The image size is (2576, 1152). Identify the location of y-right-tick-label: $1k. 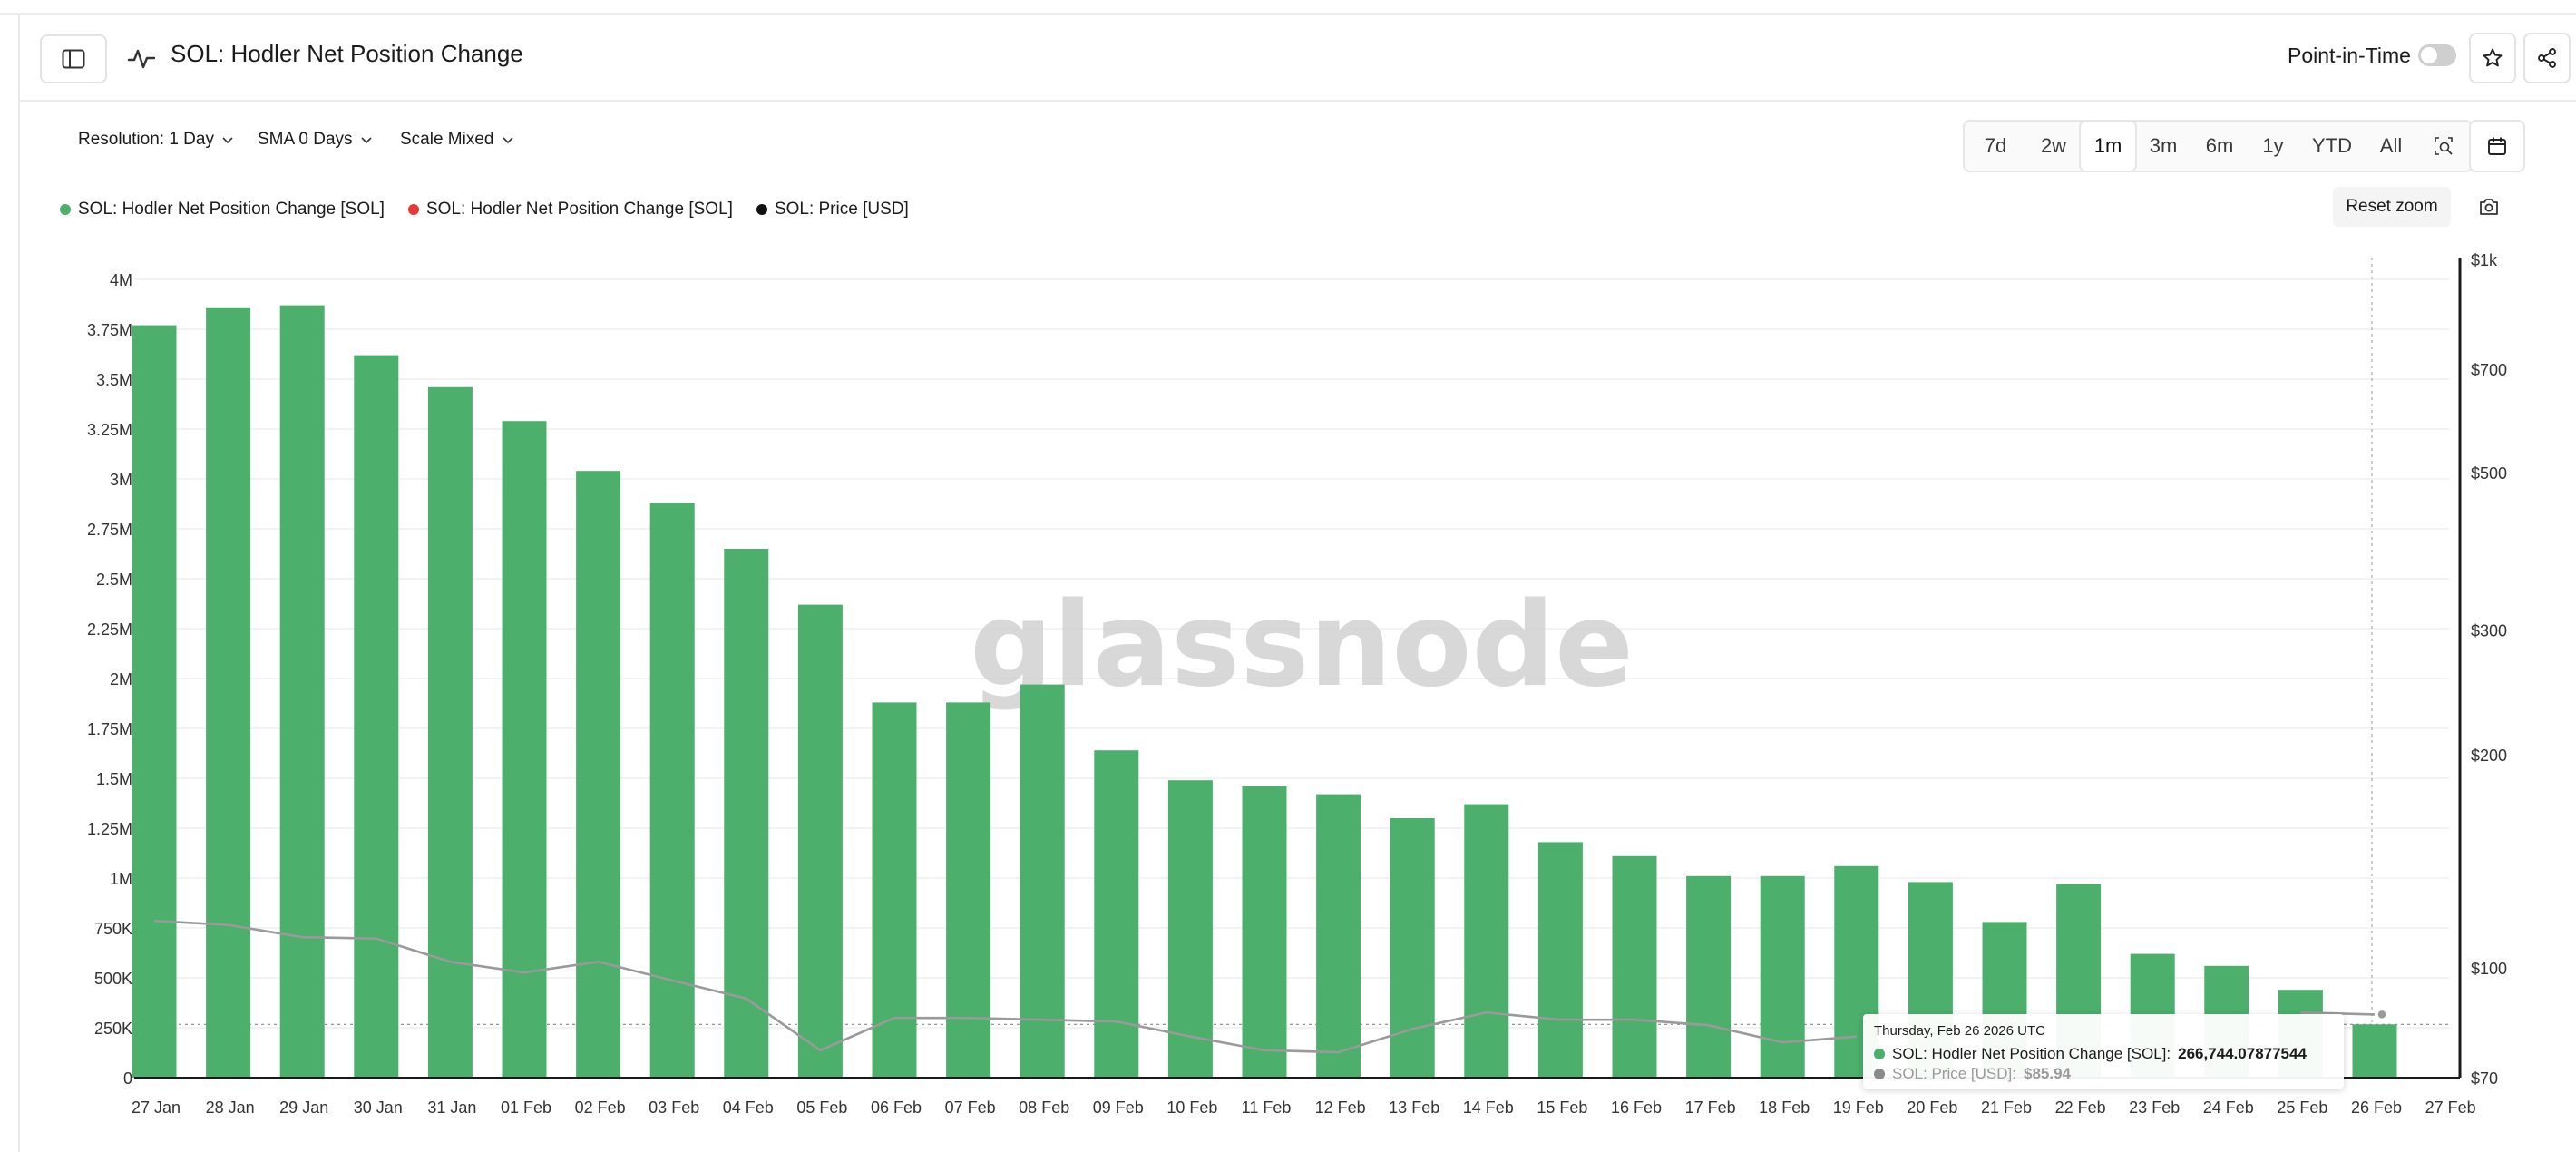
(2484, 260).